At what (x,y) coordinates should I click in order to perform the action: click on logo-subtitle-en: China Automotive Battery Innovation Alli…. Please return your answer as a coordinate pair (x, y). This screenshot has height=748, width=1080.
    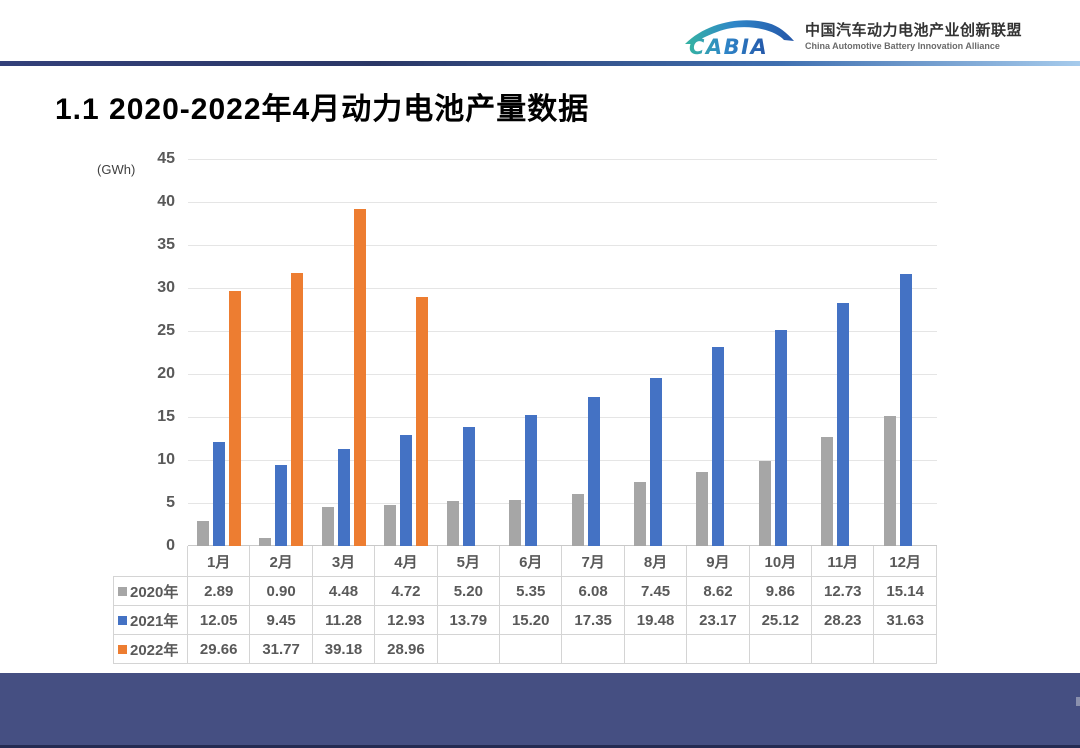
    Looking at the image, I should click on (902, 46).